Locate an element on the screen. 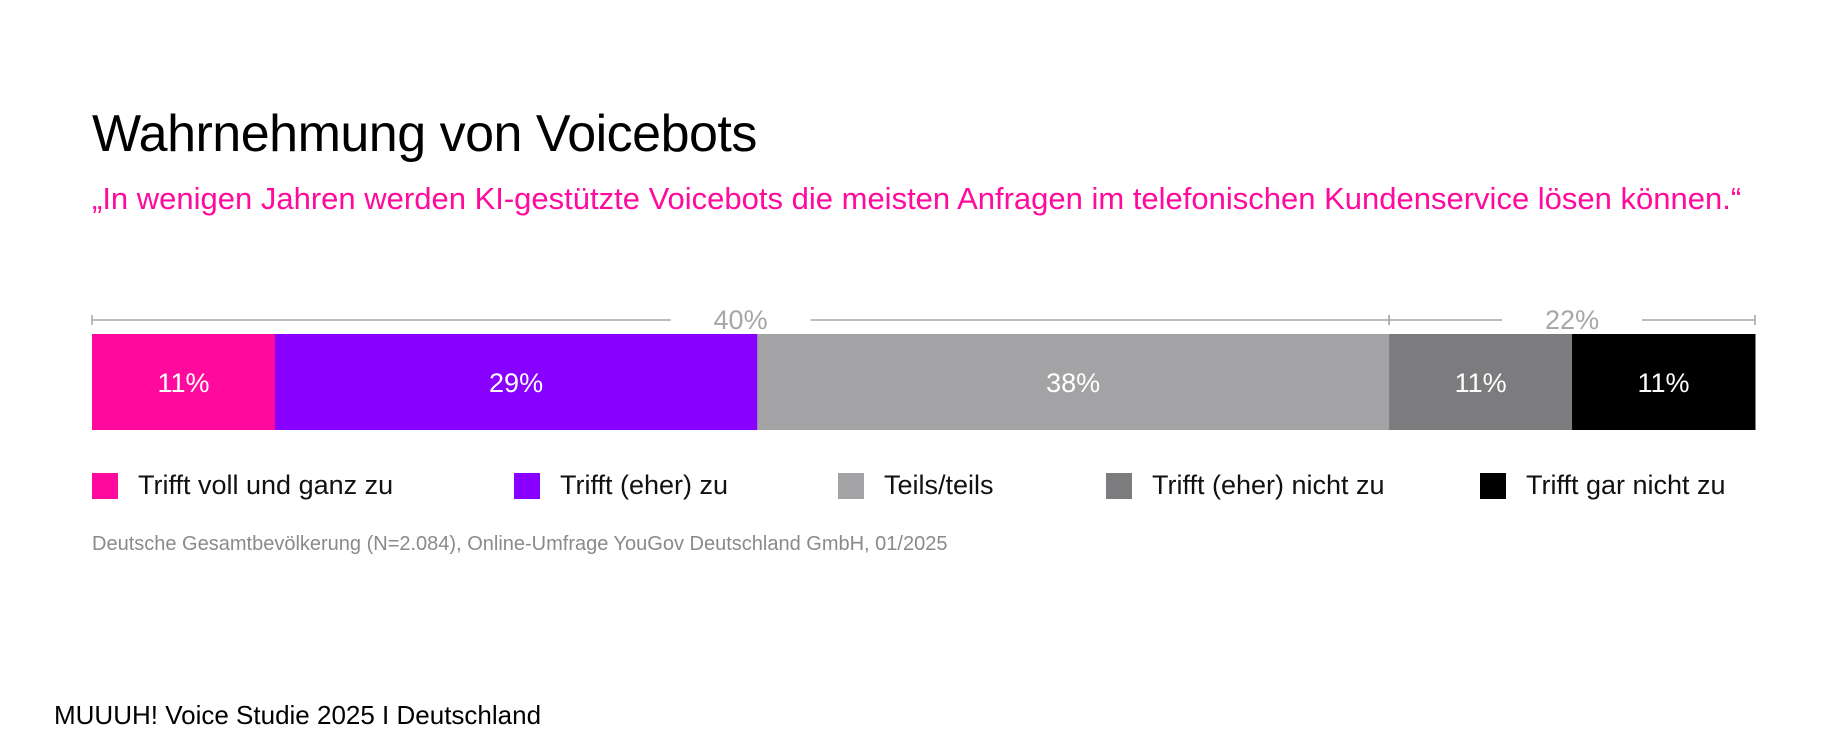 The width and height of the screenshot is (1821, 754). bar-label-group: 11% 29% 38% 11% 11% is located at coordinates (923, 383).